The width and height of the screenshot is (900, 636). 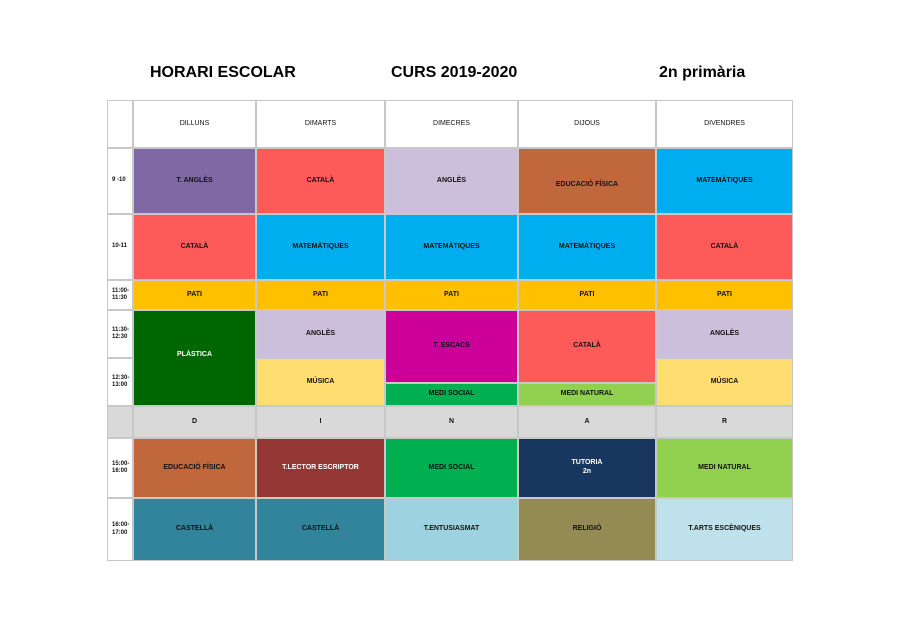 What do you see at coordinates (320, 422) in the screenshot?
I see `lunch-tuesday: I` at bounding box center [320, 422].